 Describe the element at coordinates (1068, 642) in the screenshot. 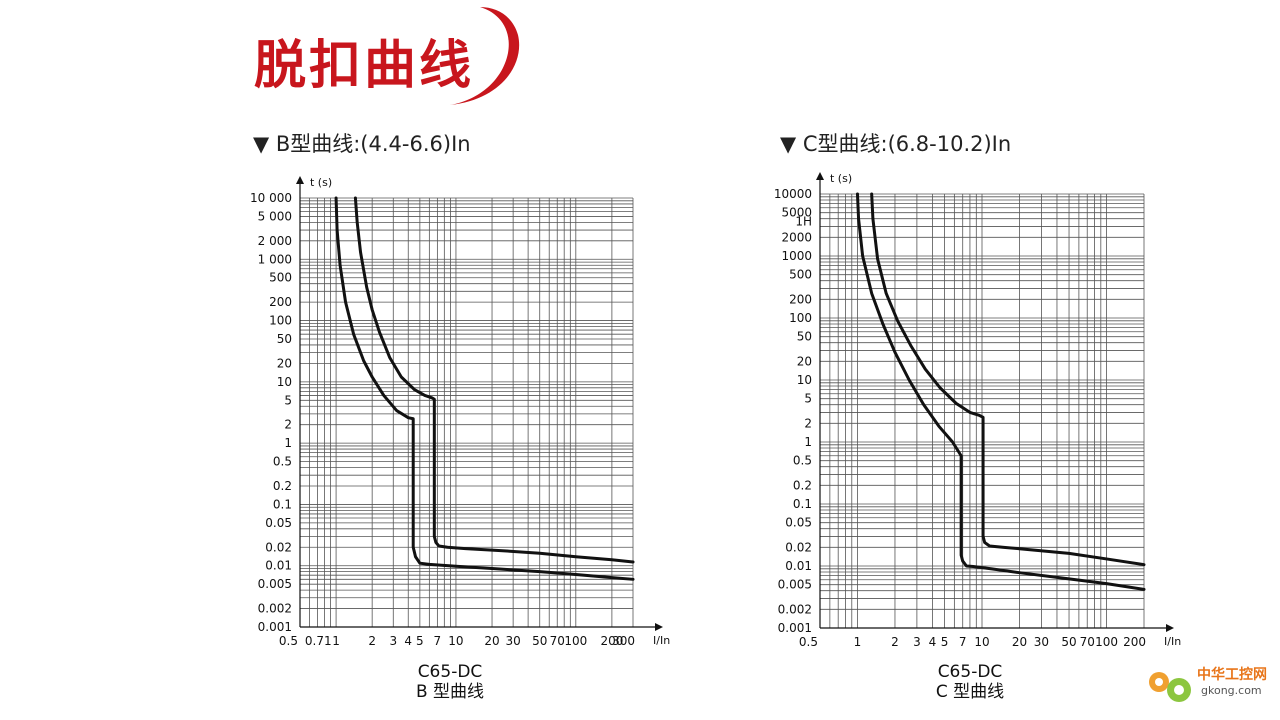

I see `c-chart-x-tick-label: 50` at that location.